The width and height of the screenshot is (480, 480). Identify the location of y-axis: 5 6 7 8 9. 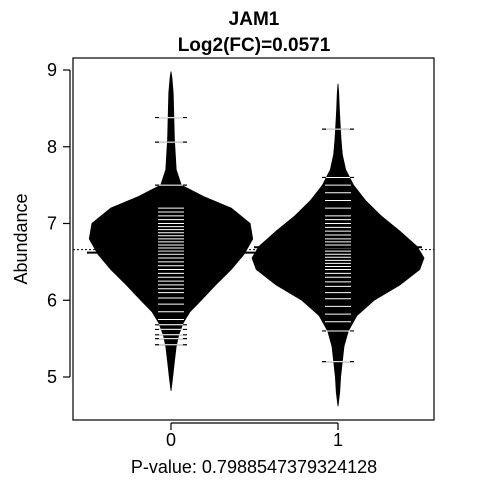
(59, 223).